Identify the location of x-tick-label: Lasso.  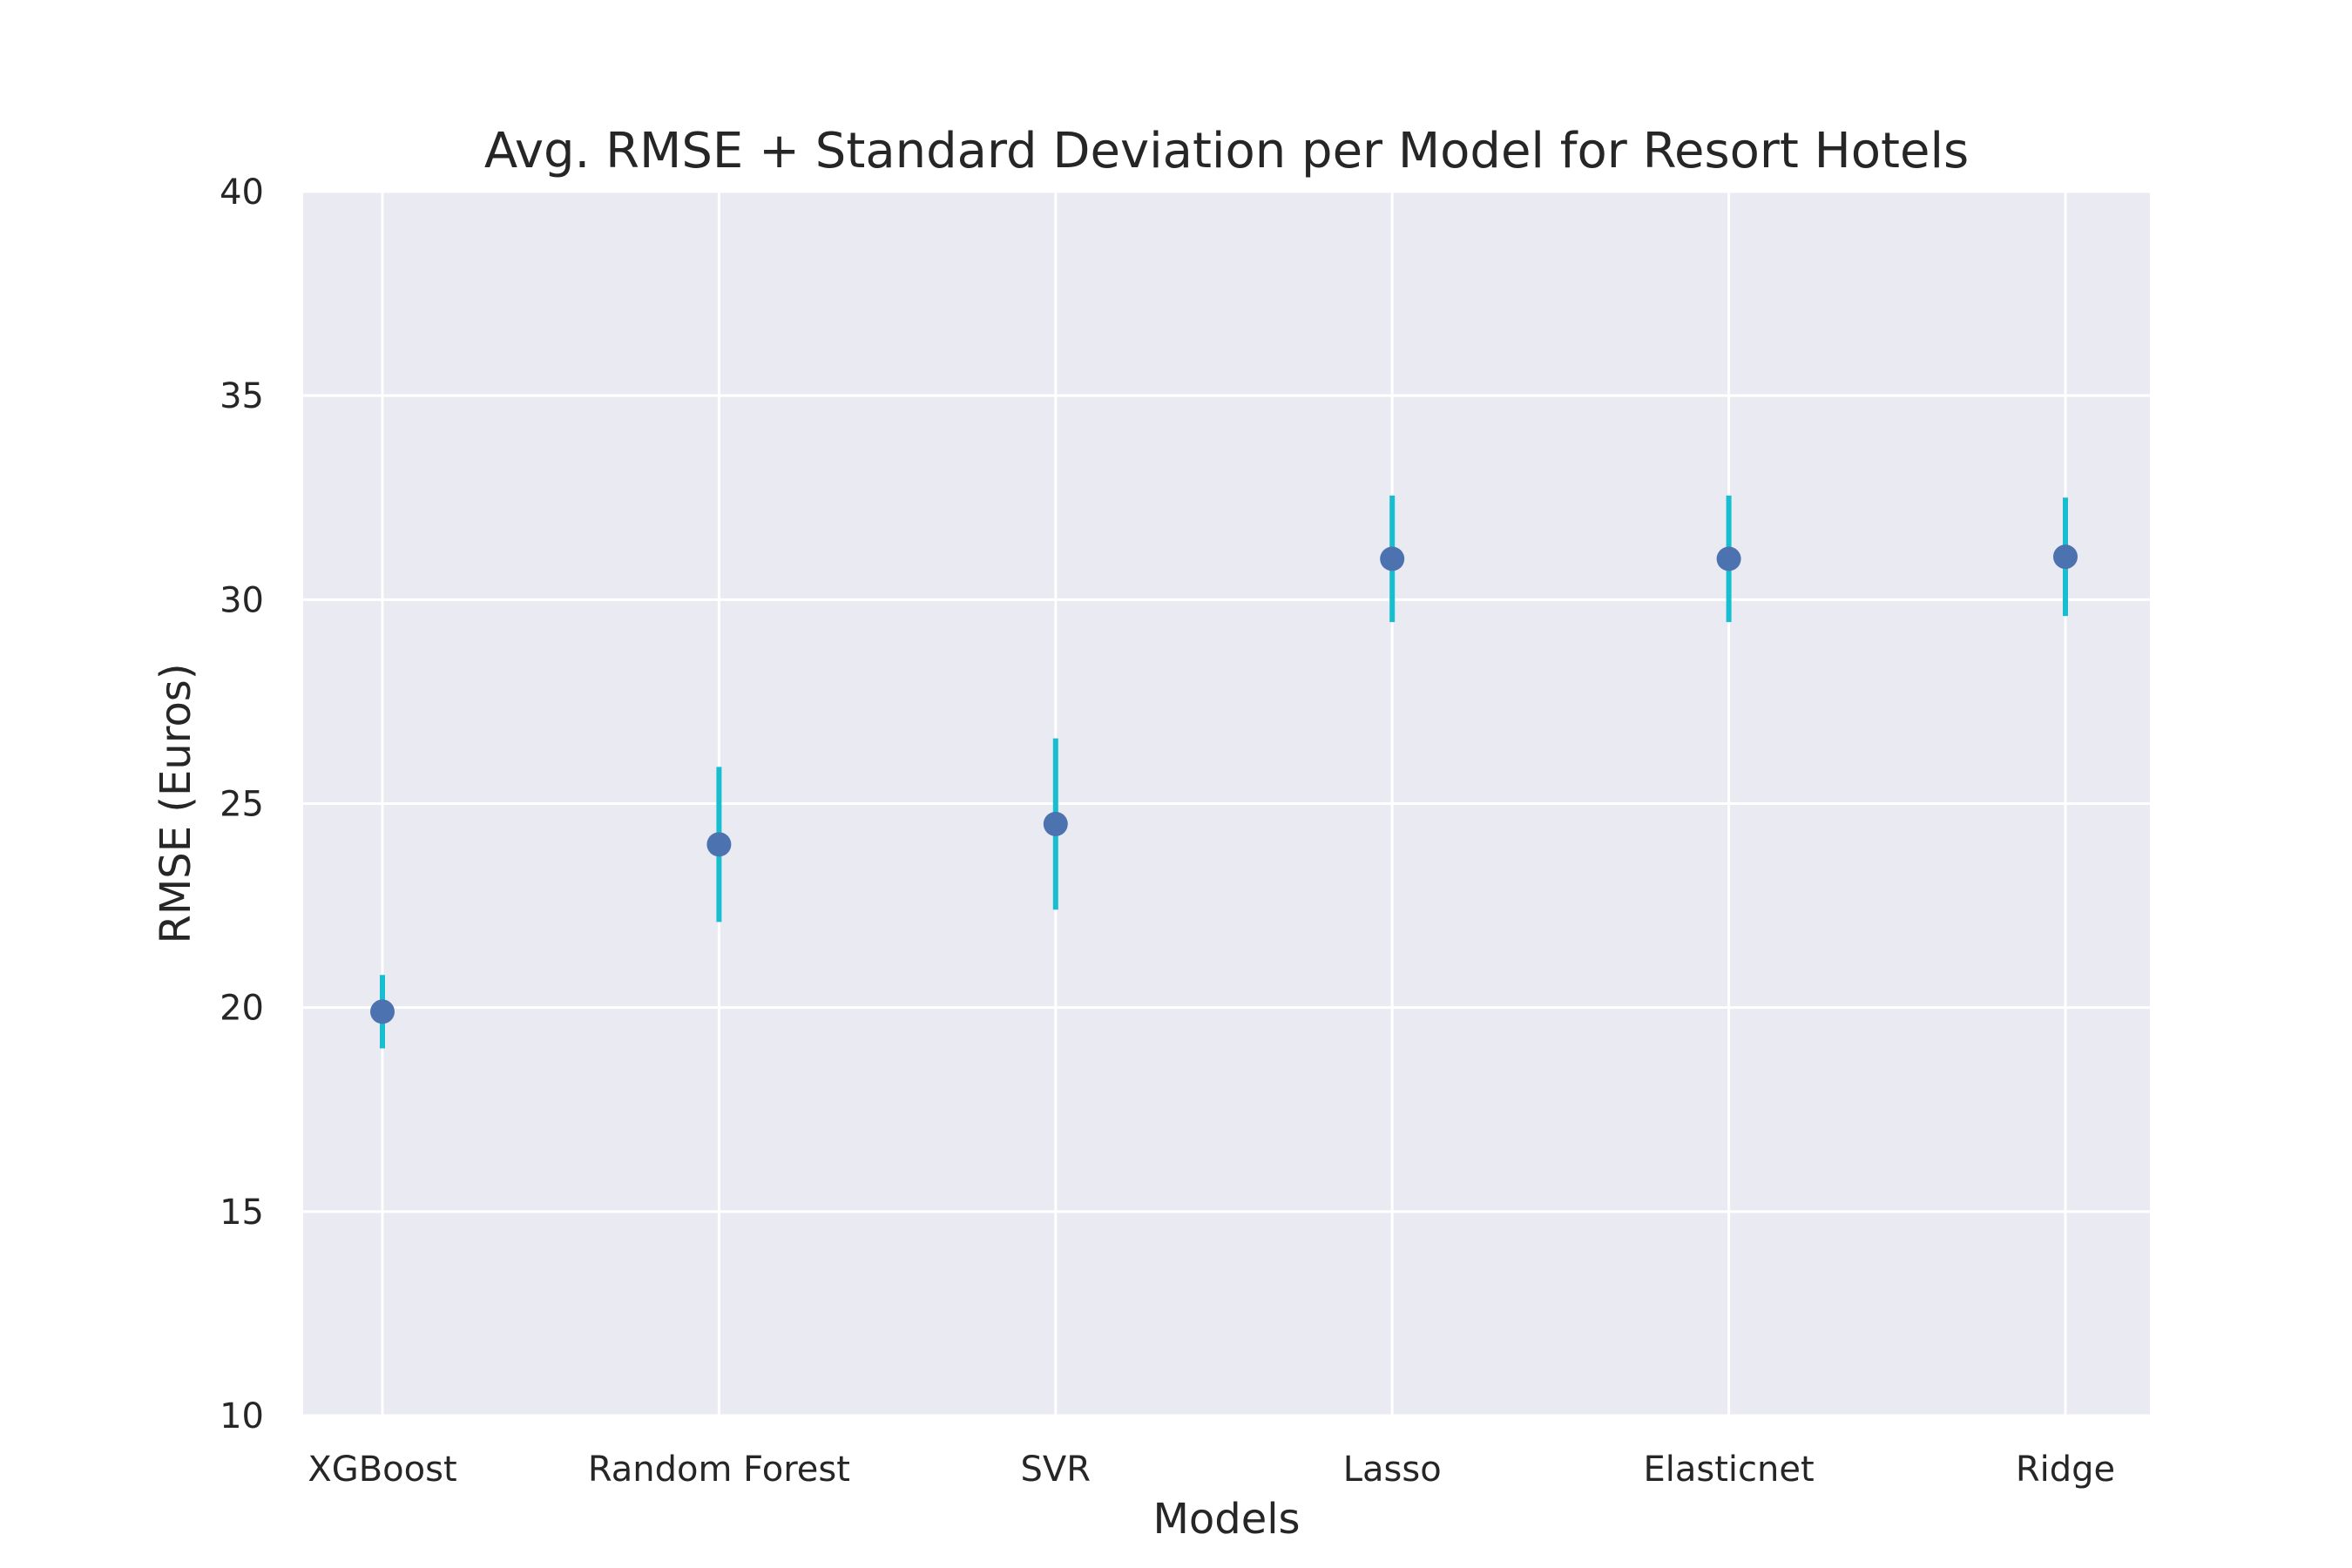
(1392, 1470).